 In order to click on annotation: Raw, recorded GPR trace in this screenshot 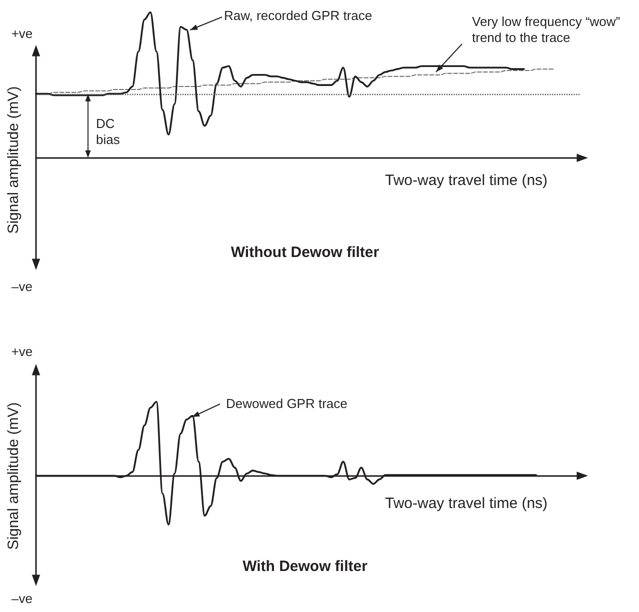, I will do `click(298, 16)`.